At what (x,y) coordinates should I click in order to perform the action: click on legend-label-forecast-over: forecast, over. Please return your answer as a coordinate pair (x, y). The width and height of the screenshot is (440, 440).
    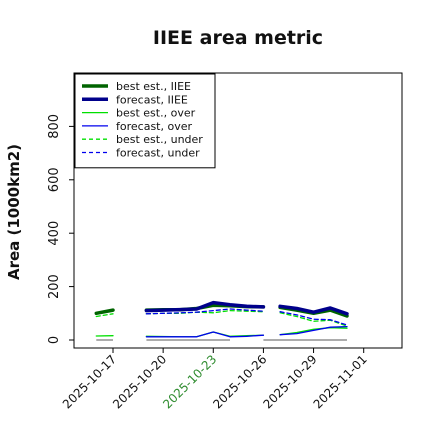
    Looking at the image, I should click on (154, 126).